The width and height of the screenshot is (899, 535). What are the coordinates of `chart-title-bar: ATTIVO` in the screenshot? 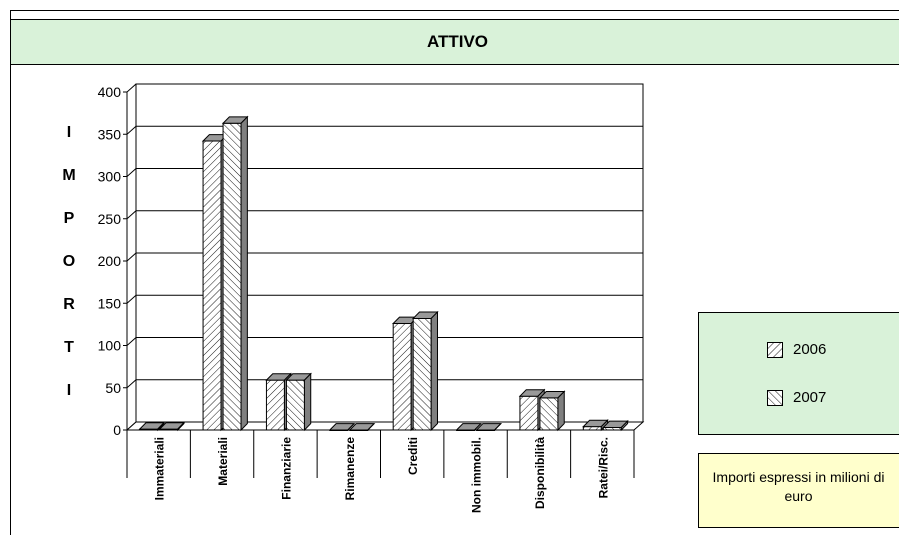 It's located at (454, 42).